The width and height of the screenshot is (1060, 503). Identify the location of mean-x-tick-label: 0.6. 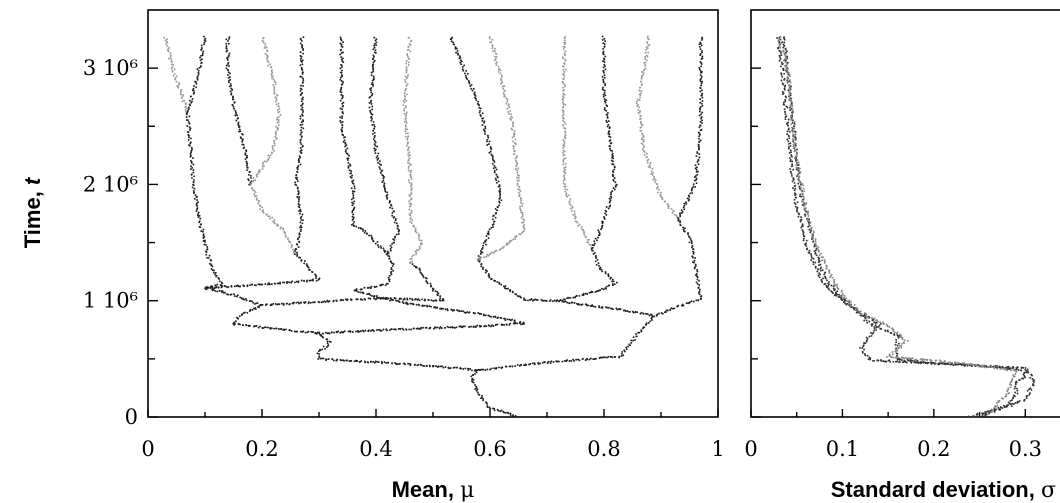
(489, 449).